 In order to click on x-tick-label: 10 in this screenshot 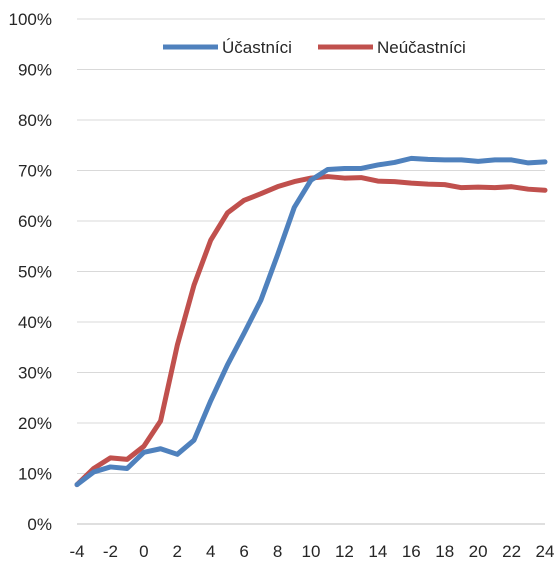, I will do `click(311, 551)`.